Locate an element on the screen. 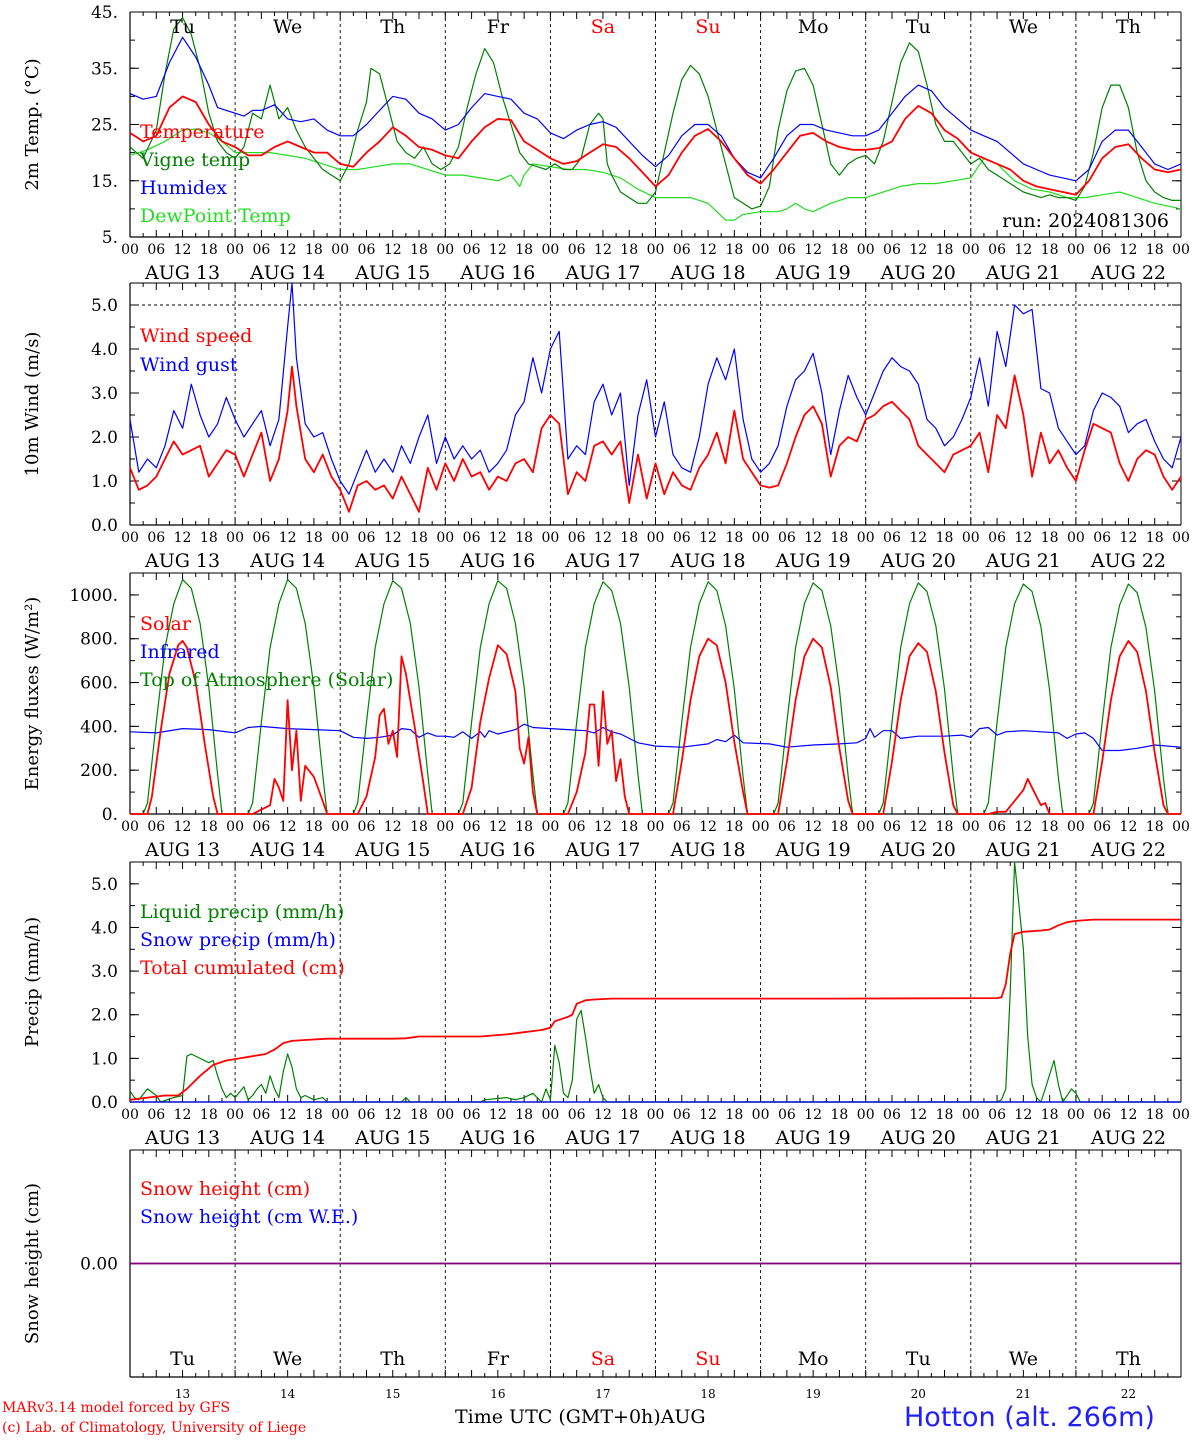 Image resolution: width=1194 pixels, height=1440 pixels. legend-entry: Wind speed is located at coordinates (196, 336).